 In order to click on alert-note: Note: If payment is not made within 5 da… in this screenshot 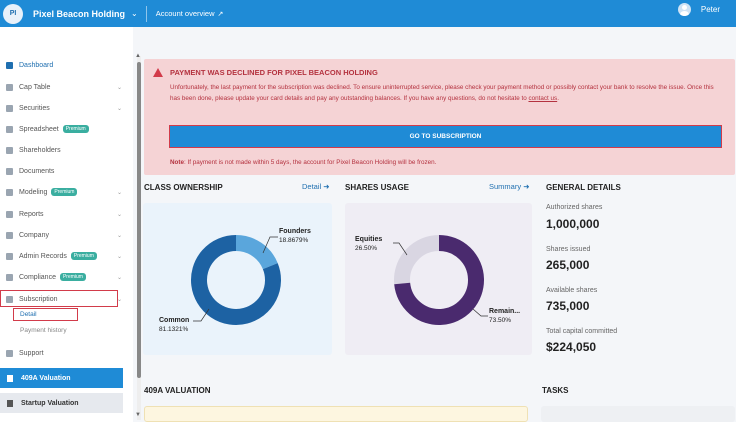, I will do `click(303, 162)`.